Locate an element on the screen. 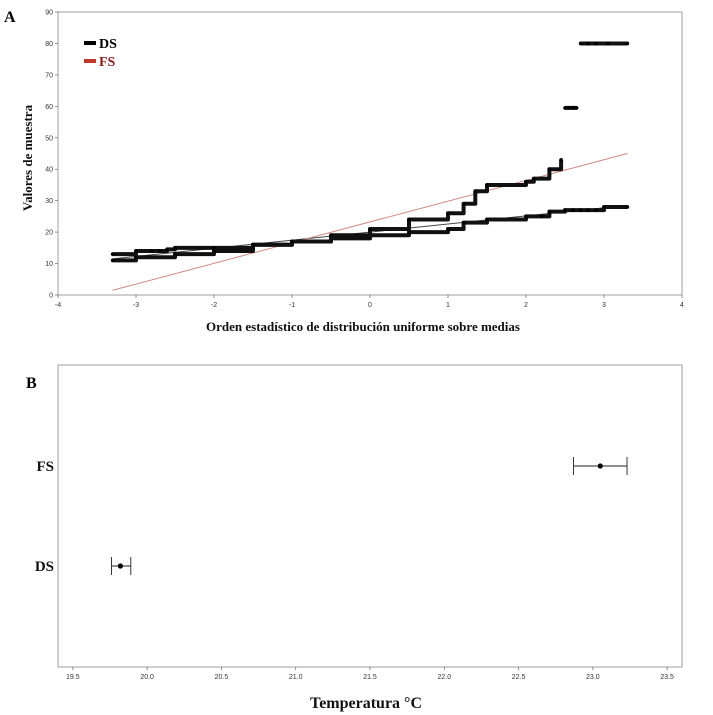 The image size is (713, 715). x-tick-label-a: 4 is located at coordinates (682, 305).